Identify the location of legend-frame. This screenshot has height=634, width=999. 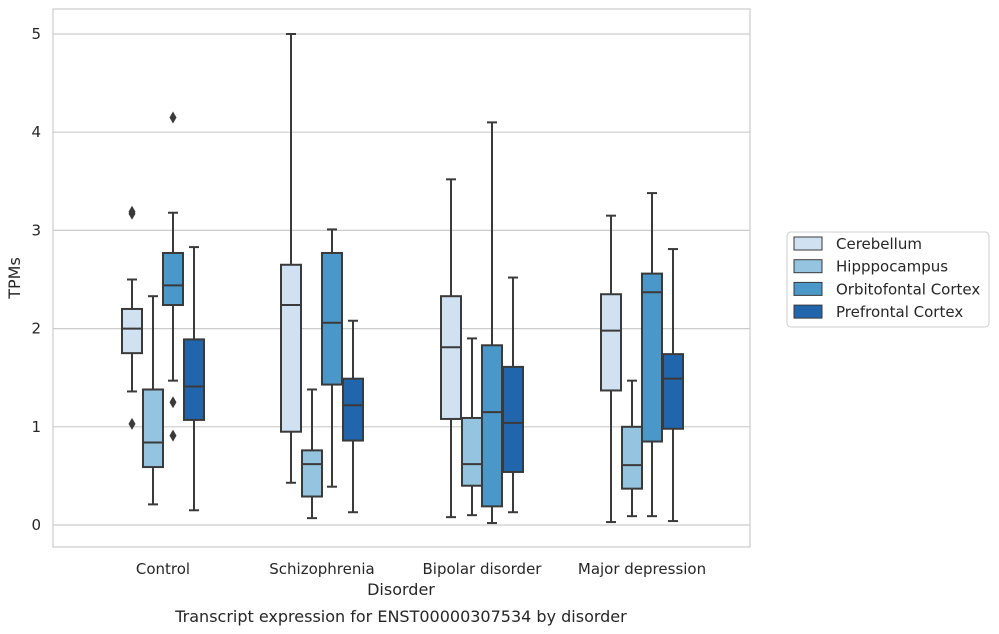
(888, 279).